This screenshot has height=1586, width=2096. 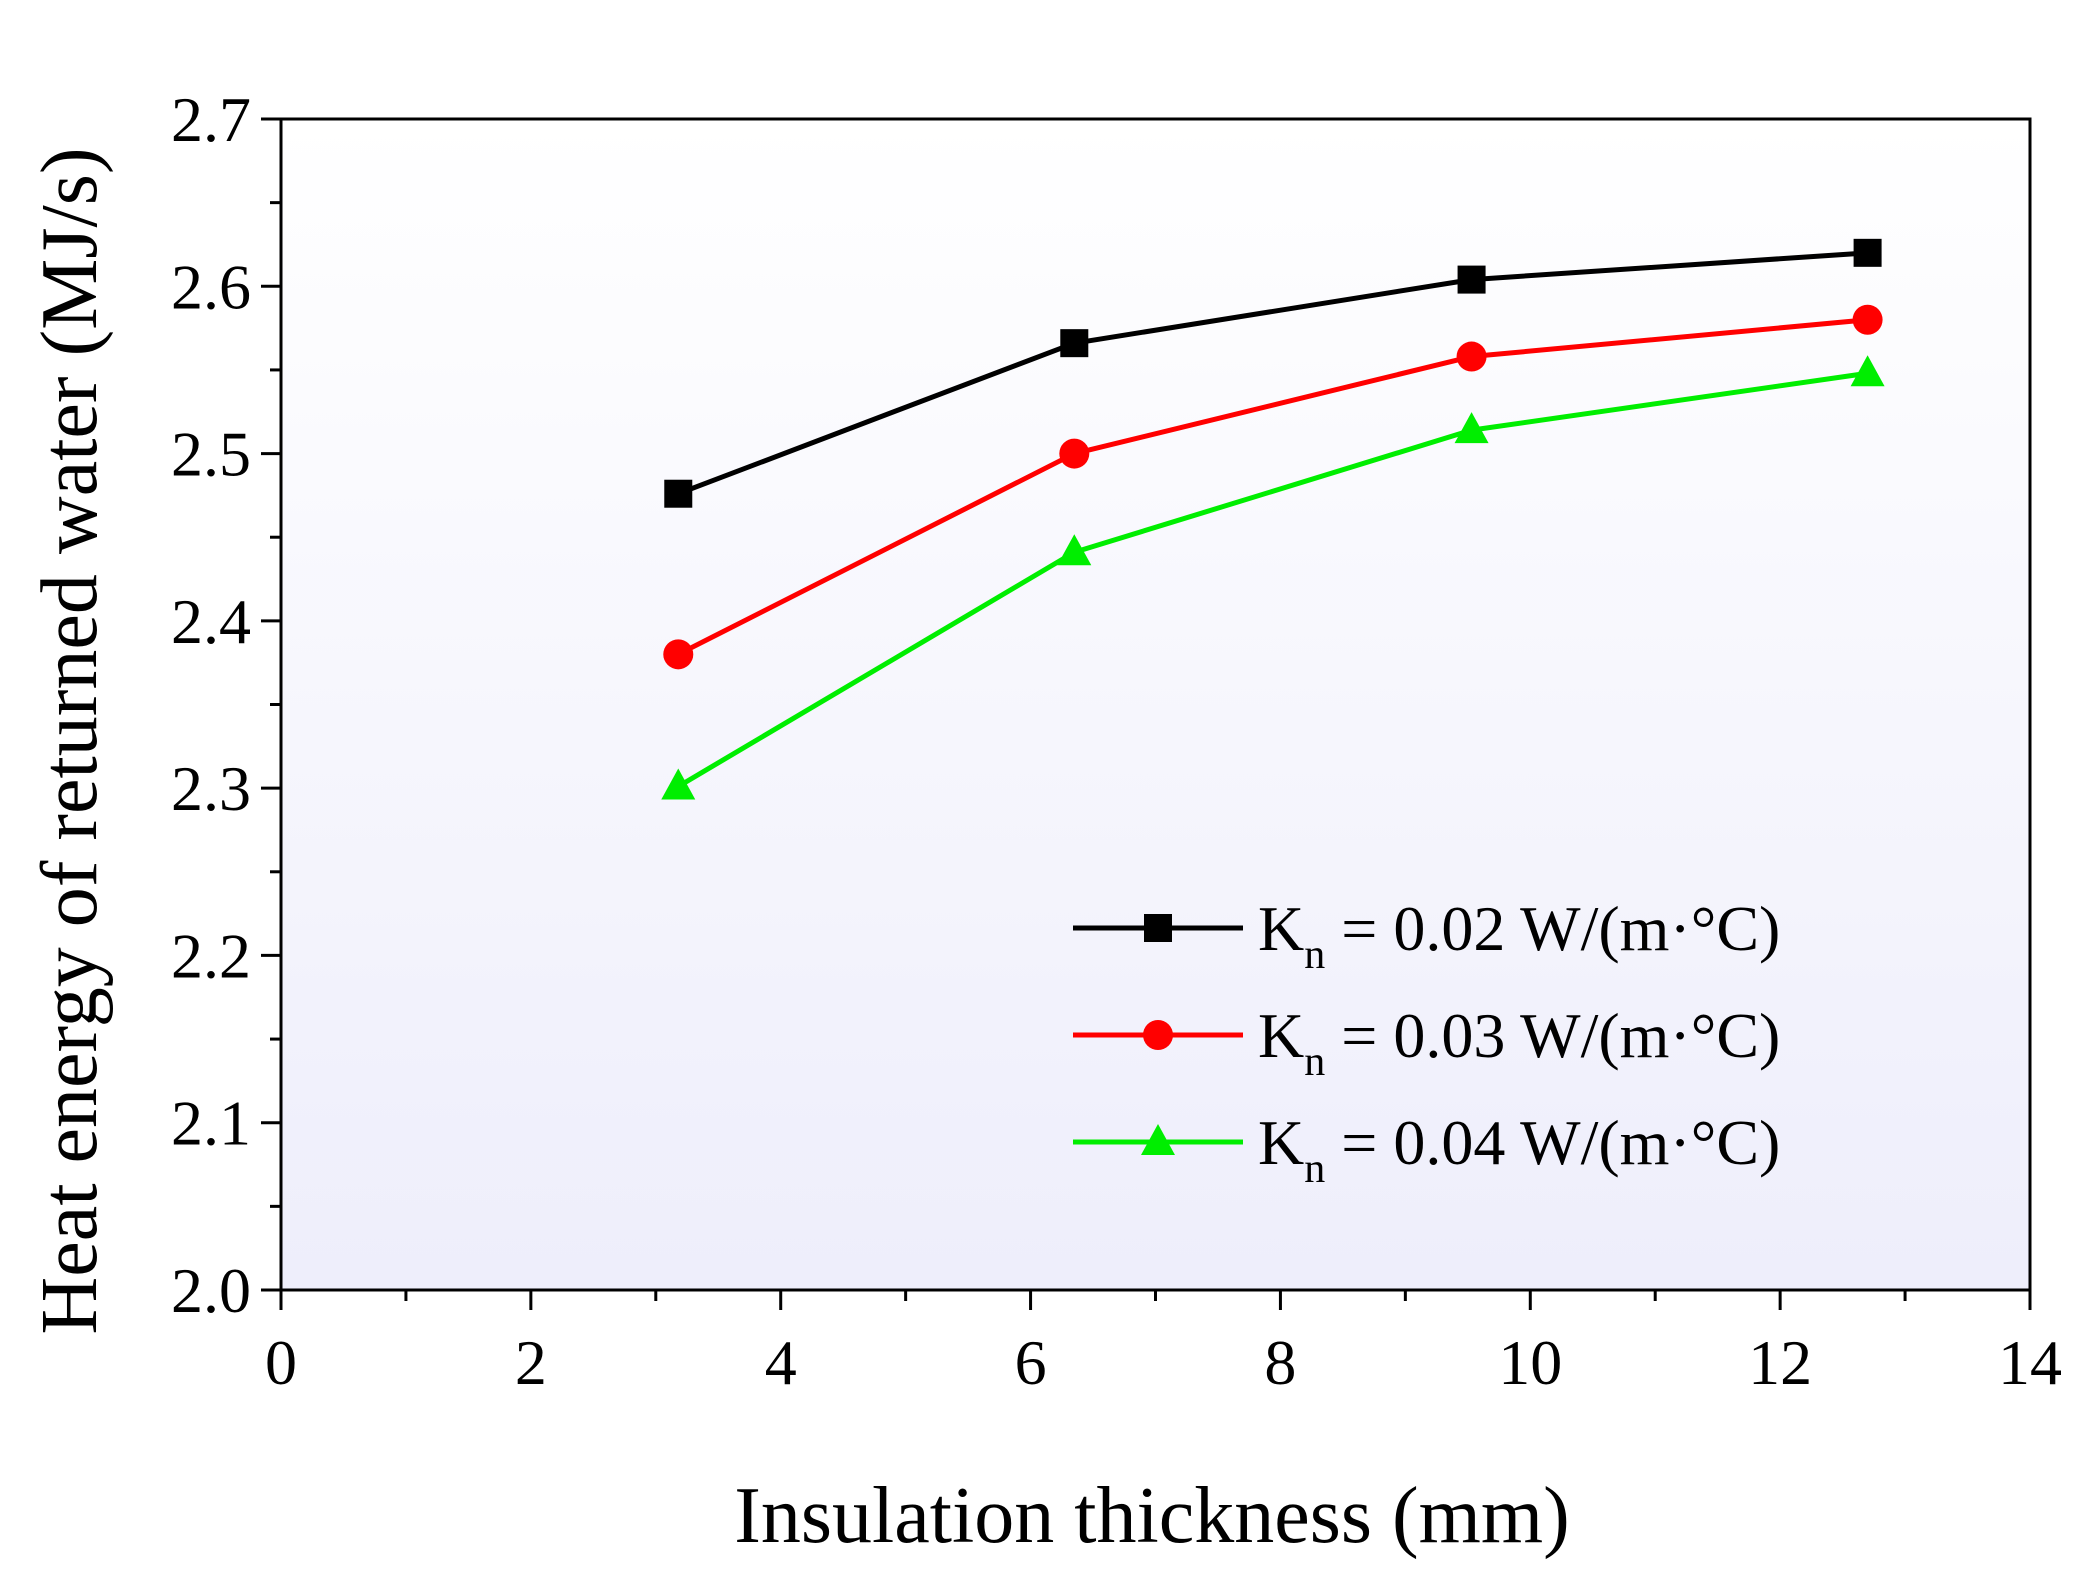 What do you see at coordinates (781, 1362) in the screenshot?
I see `x-tick-label: 4` at bounding box center [781, 1362].